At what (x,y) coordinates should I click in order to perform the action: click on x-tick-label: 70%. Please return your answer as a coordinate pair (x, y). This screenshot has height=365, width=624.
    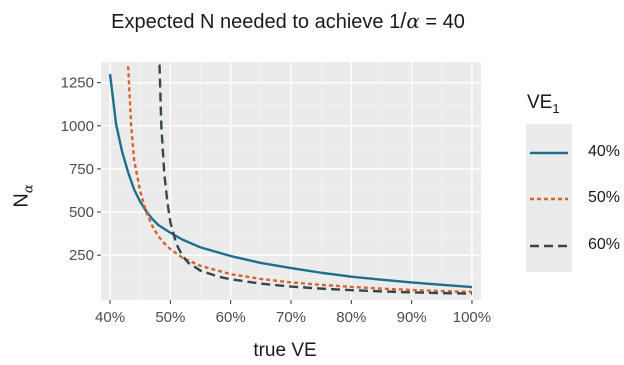
    Looking at the image, I should click on (291, 317).